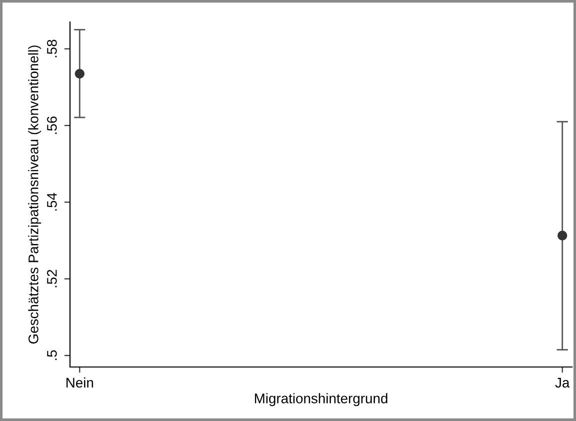 This screenshot has height=421, width=576. I want to click on y-tick-label: .5, so click(52, 355).